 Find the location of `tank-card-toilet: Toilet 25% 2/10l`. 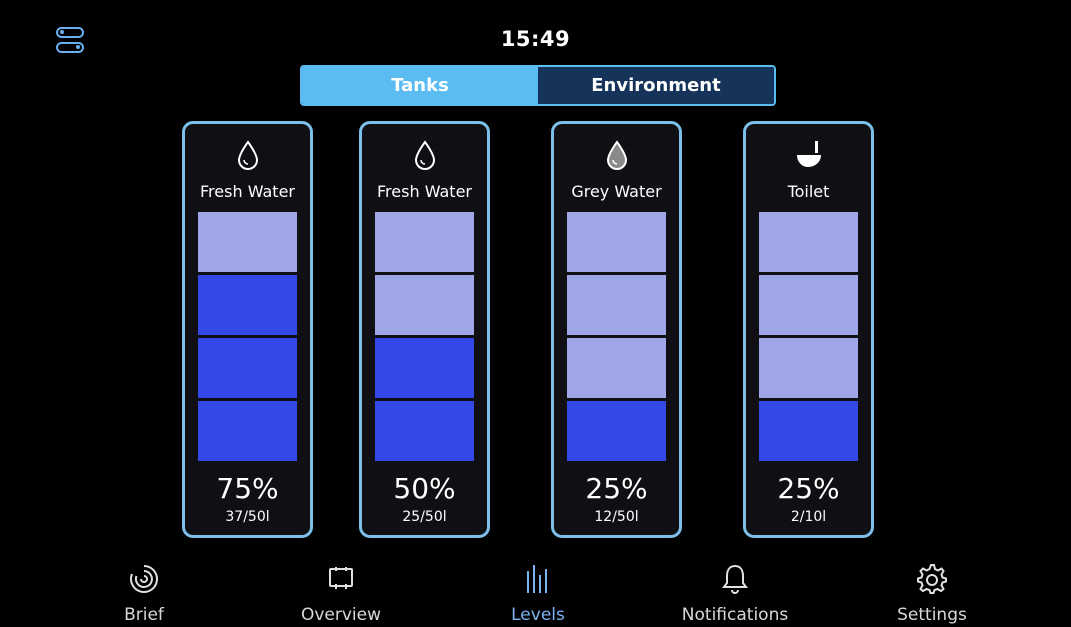

tank-card-toilet: Toilet 25% 2/10l is located at coordinates (808, 329).